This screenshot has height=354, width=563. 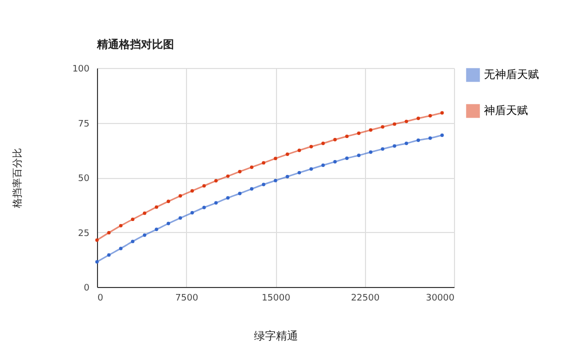 I want to click on legend-label: 无神盾天赋, so click(x=511, y=74).